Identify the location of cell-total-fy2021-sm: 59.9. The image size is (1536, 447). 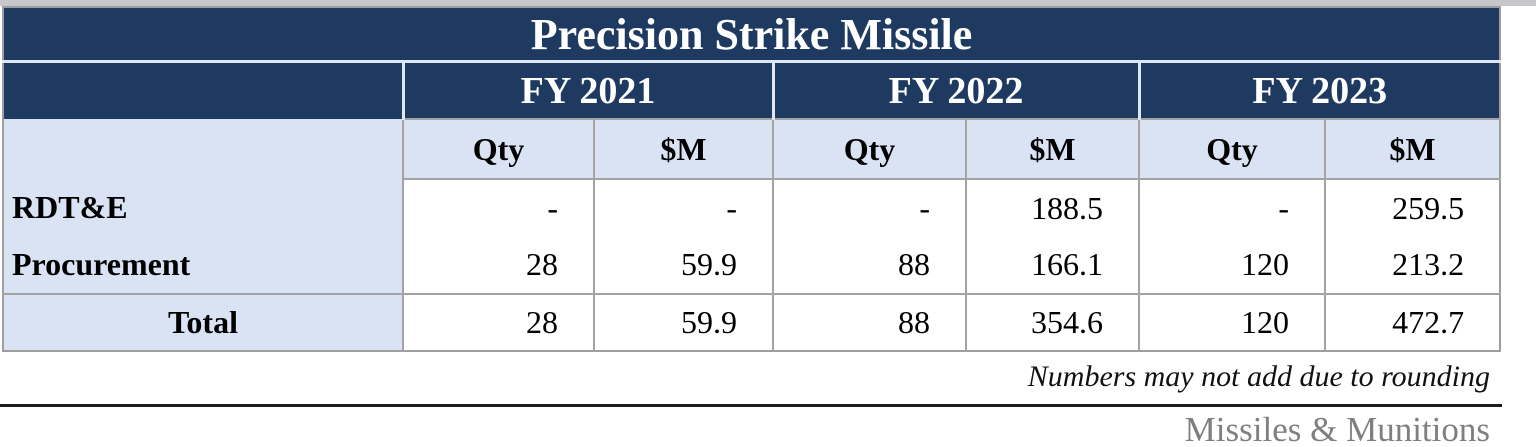
(683, 322).